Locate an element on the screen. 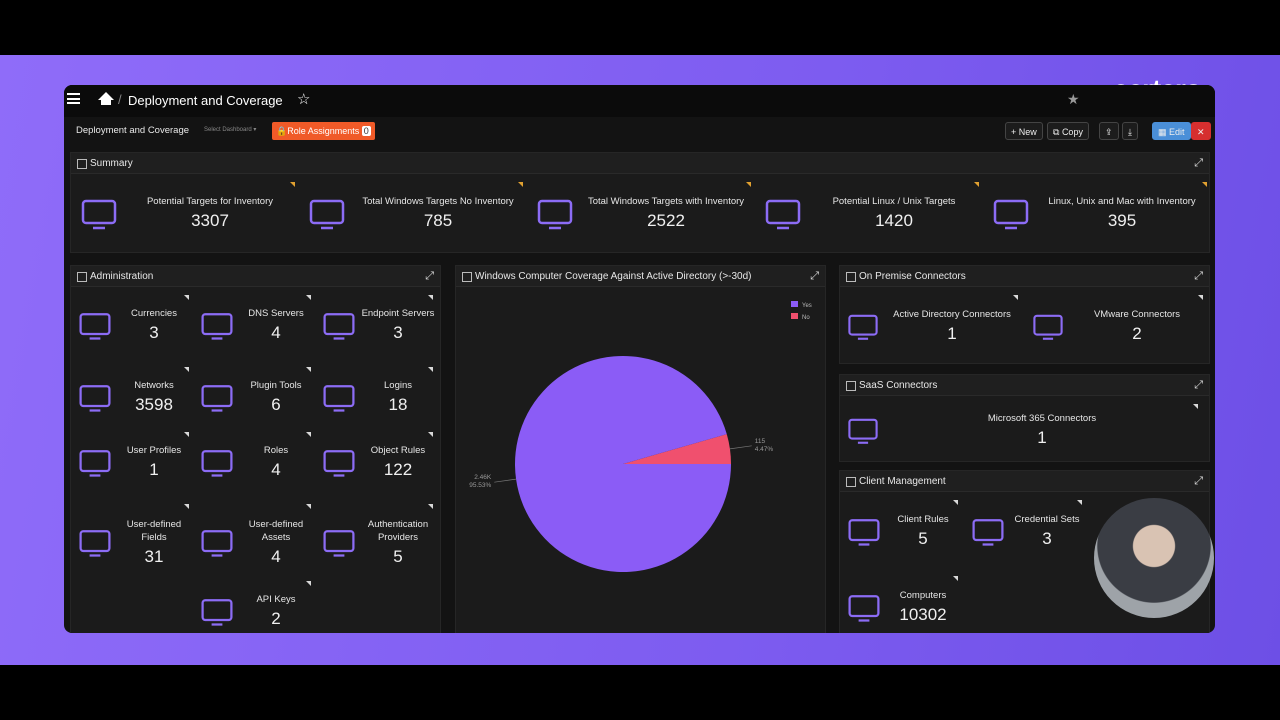 This screenshot has width=1280, height=720. pin-icon: ★ is located at coordinates (1073, 99).